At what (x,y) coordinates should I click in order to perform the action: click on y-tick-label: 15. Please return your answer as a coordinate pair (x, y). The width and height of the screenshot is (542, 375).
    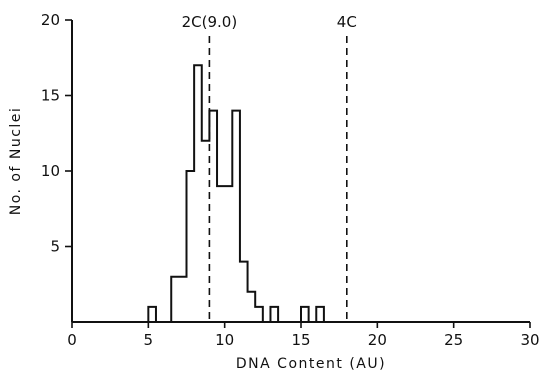
    Looking at the image, I should click on (50, 96).